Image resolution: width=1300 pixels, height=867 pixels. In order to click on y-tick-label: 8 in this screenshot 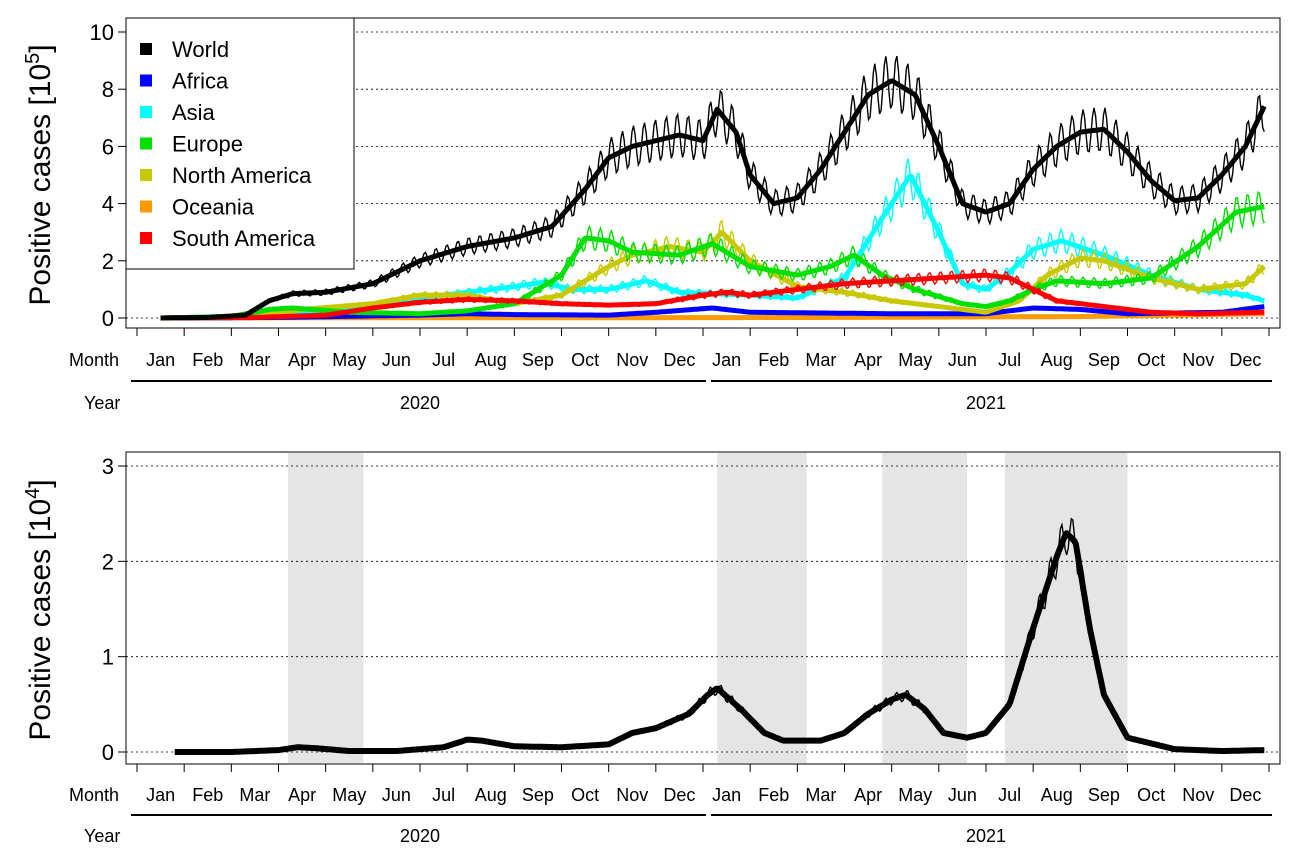, I will do `click(108, 89)`.